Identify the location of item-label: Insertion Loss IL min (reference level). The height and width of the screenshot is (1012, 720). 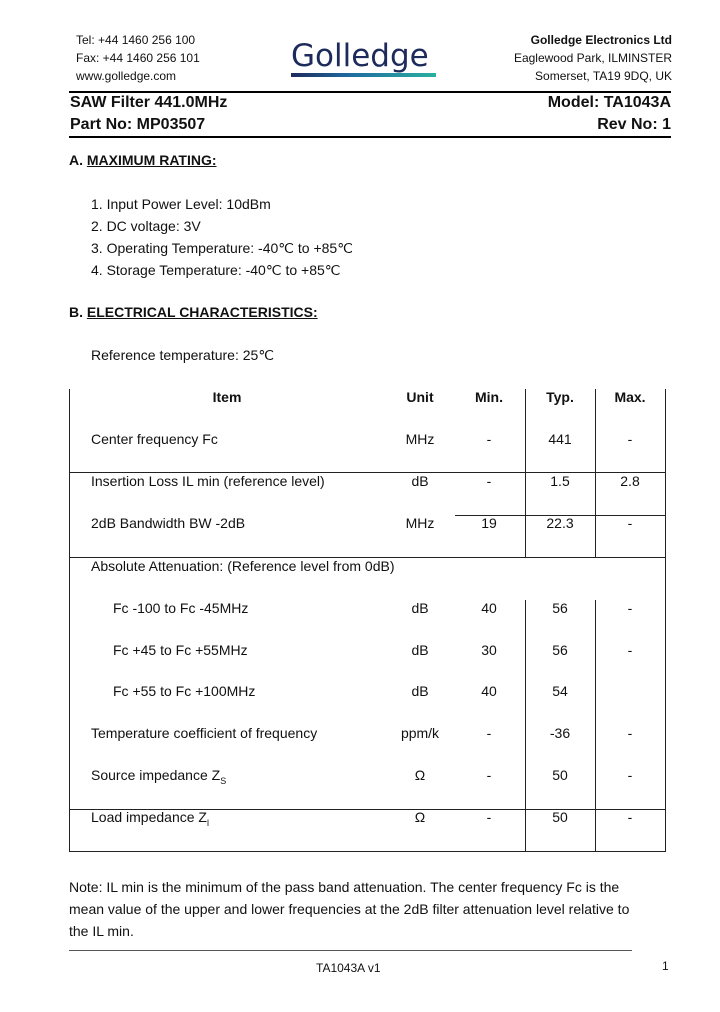
(208, 481).